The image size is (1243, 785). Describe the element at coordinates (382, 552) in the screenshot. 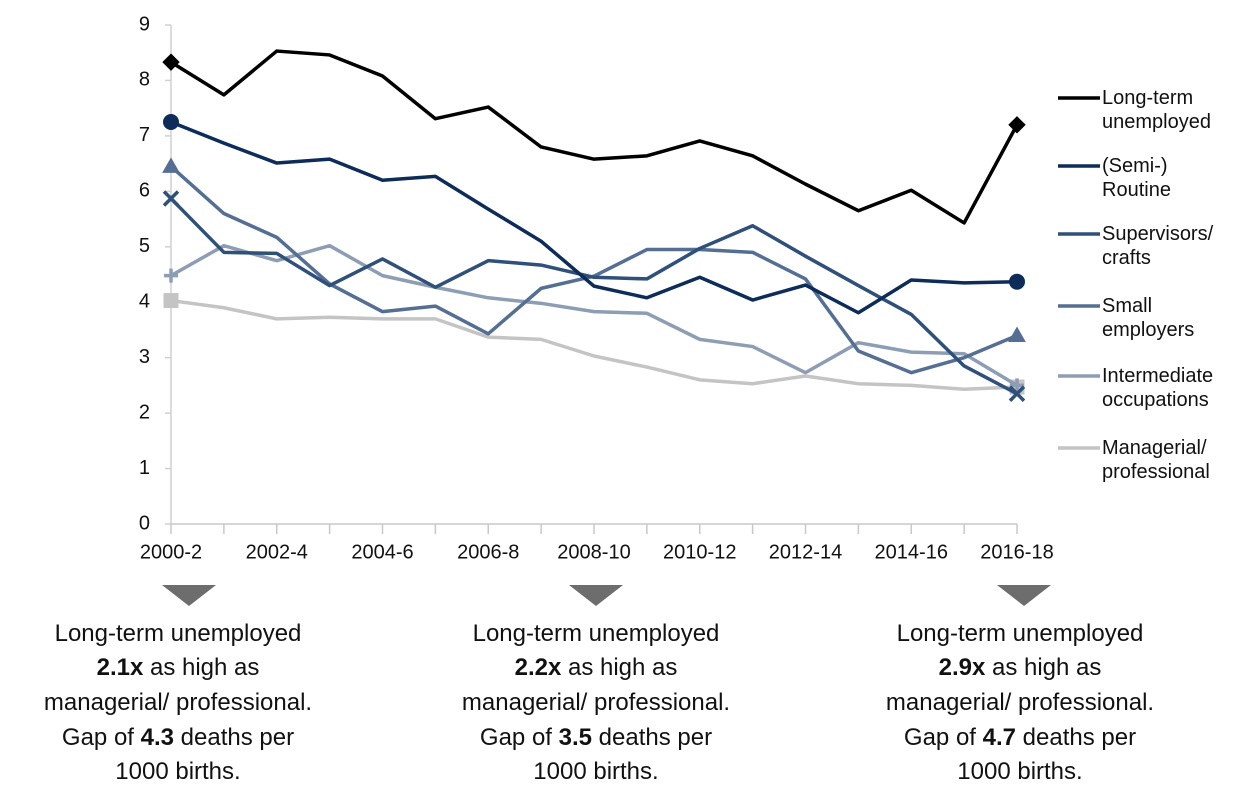

I see `x-tick-label: 2004-6` at that location.